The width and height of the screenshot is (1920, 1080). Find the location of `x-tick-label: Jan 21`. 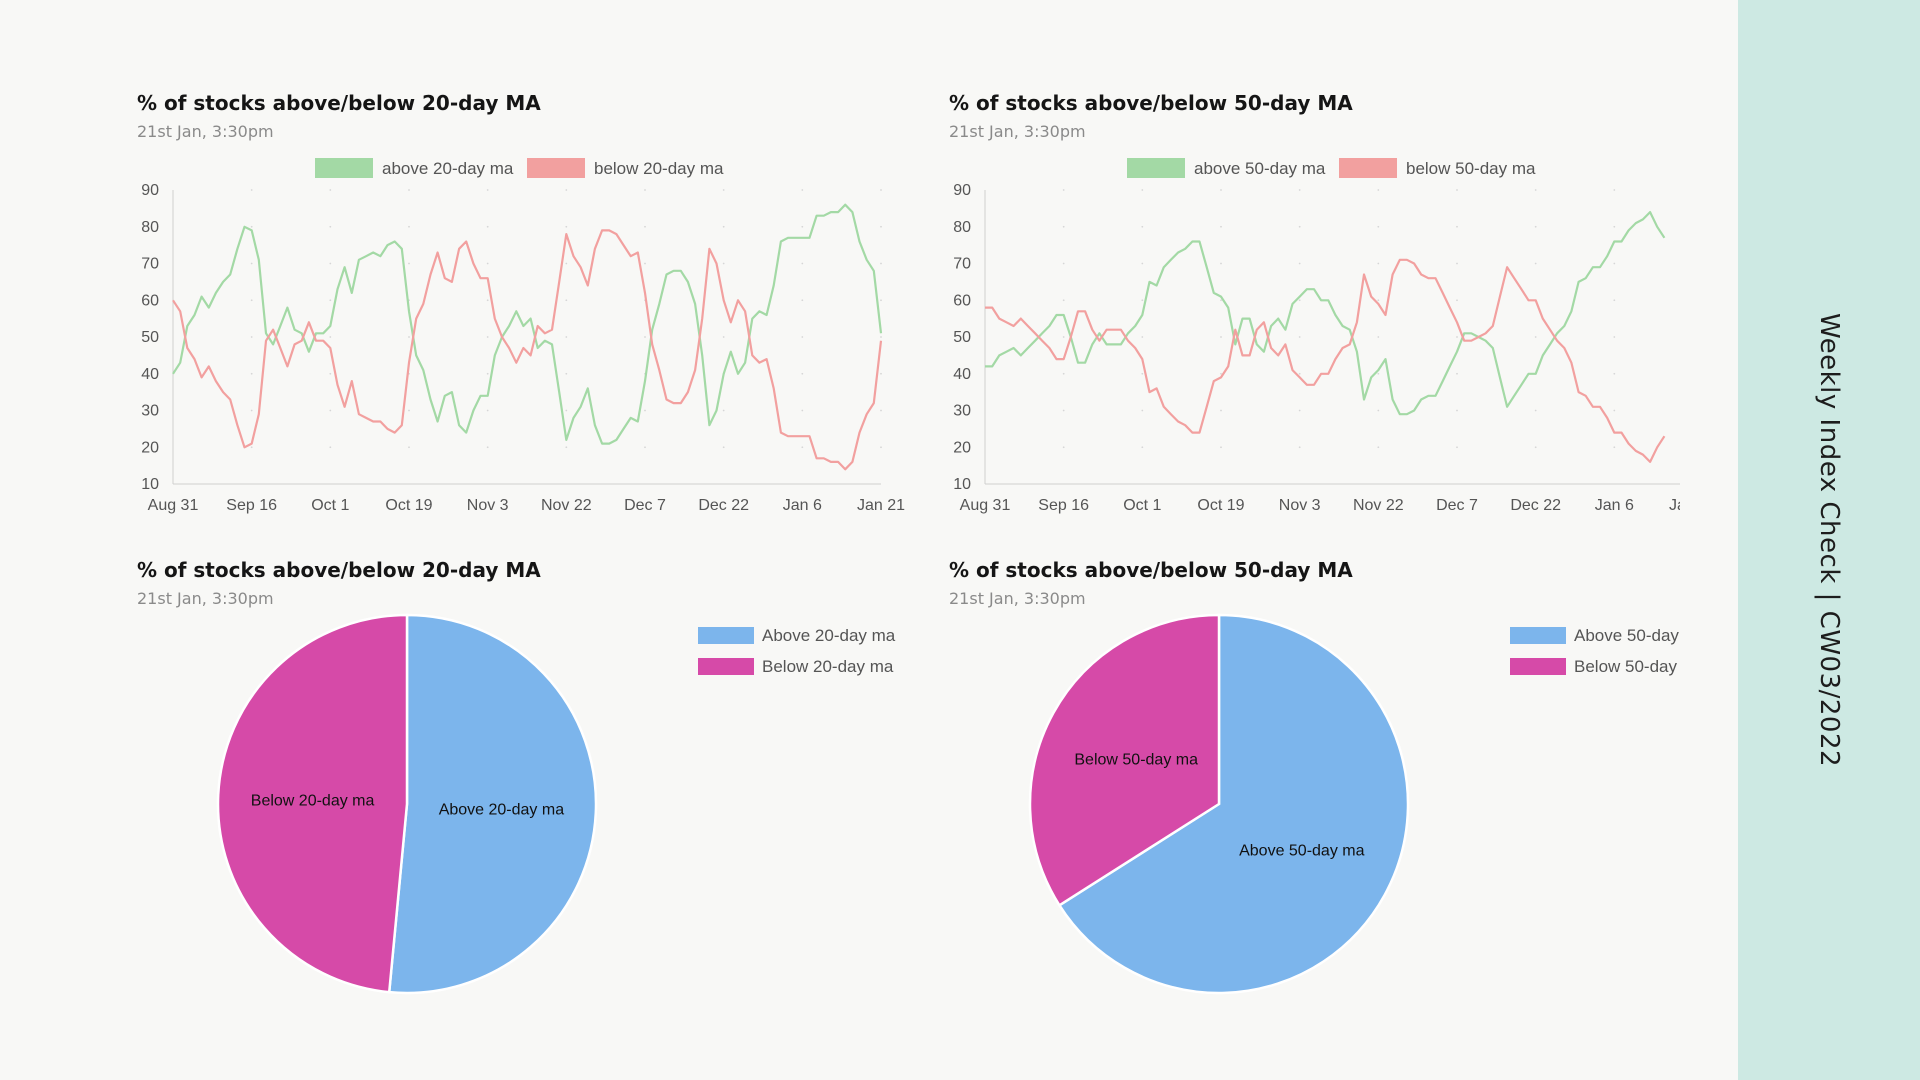

x-tick-label: Jan 21 is located at coordinates (1674, 505).